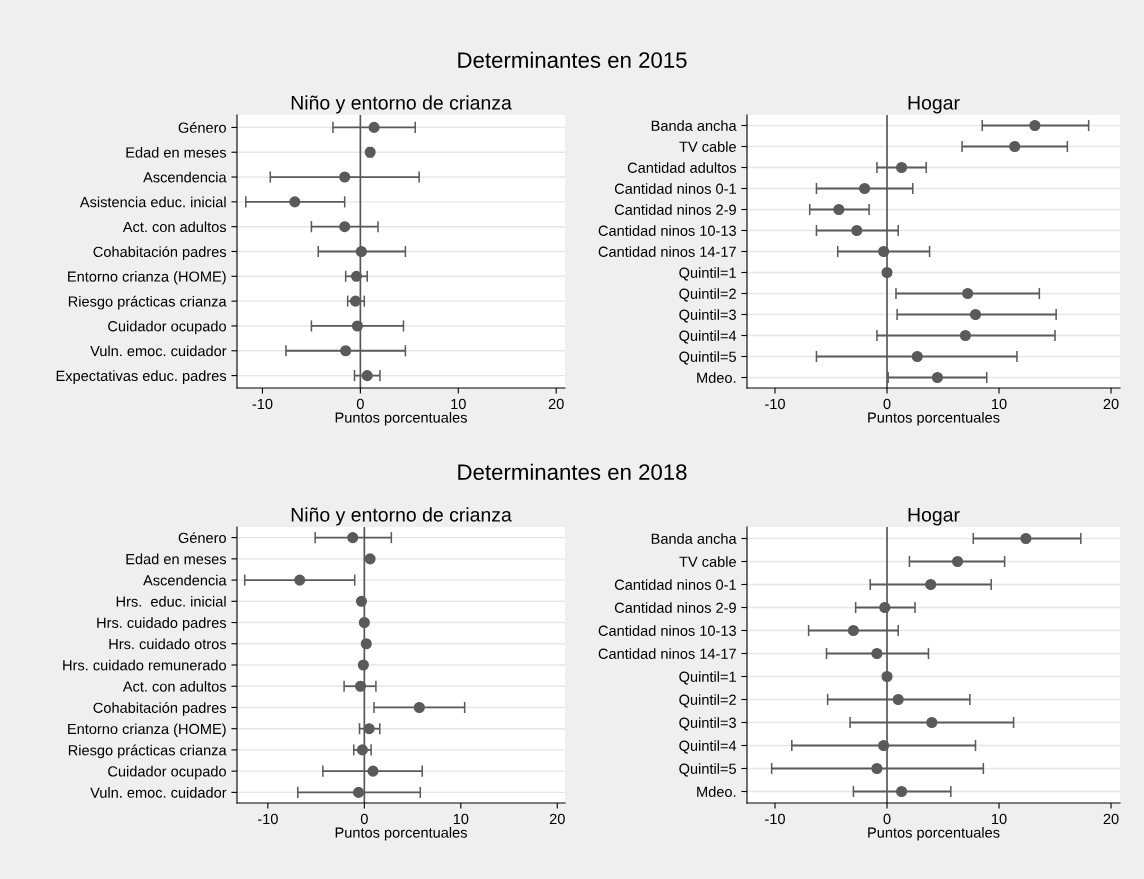 This screenshot has height=879, width=1144. What do you see at coordinates (675, 607) in the screenshot?
I see `y-tick-label: Cantidad ninos 2-9` at bounding box center [675, 607].